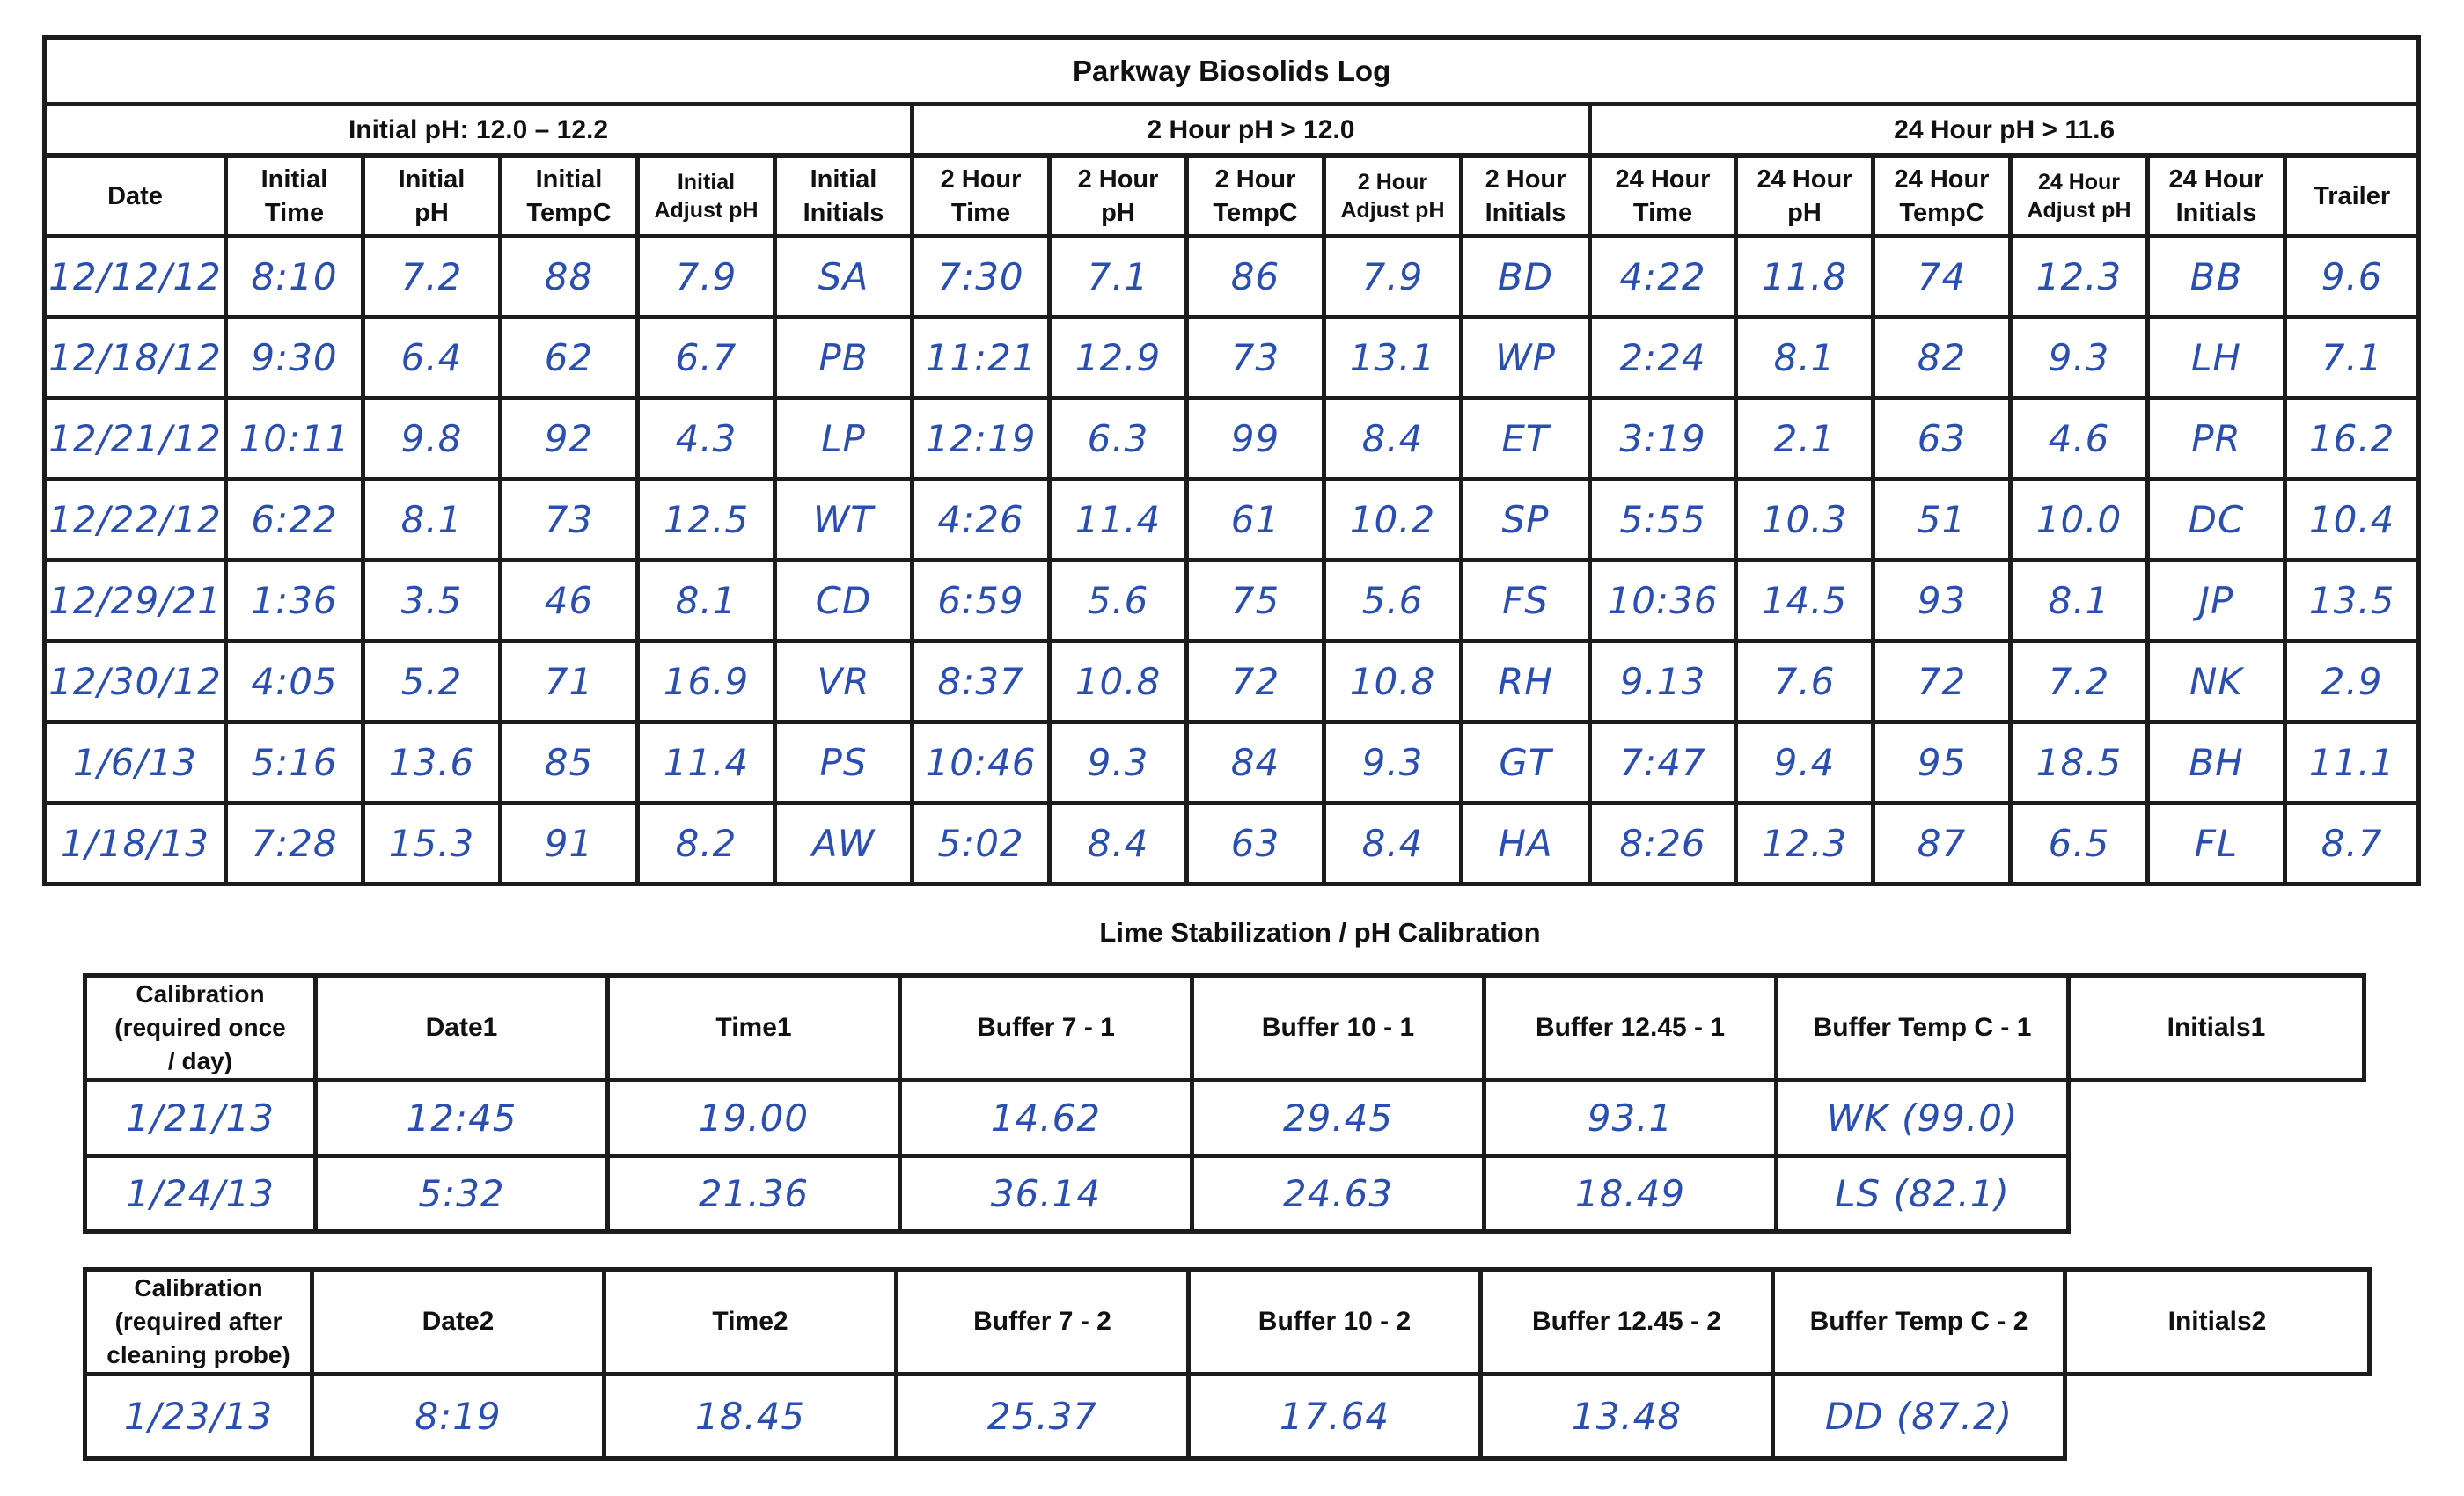 This screenshot has height=1496, width=2464. What do you see at coordinates (844, 358) in the screenshot?
I see `log-cell: PB` at bounding box center [844, 358].